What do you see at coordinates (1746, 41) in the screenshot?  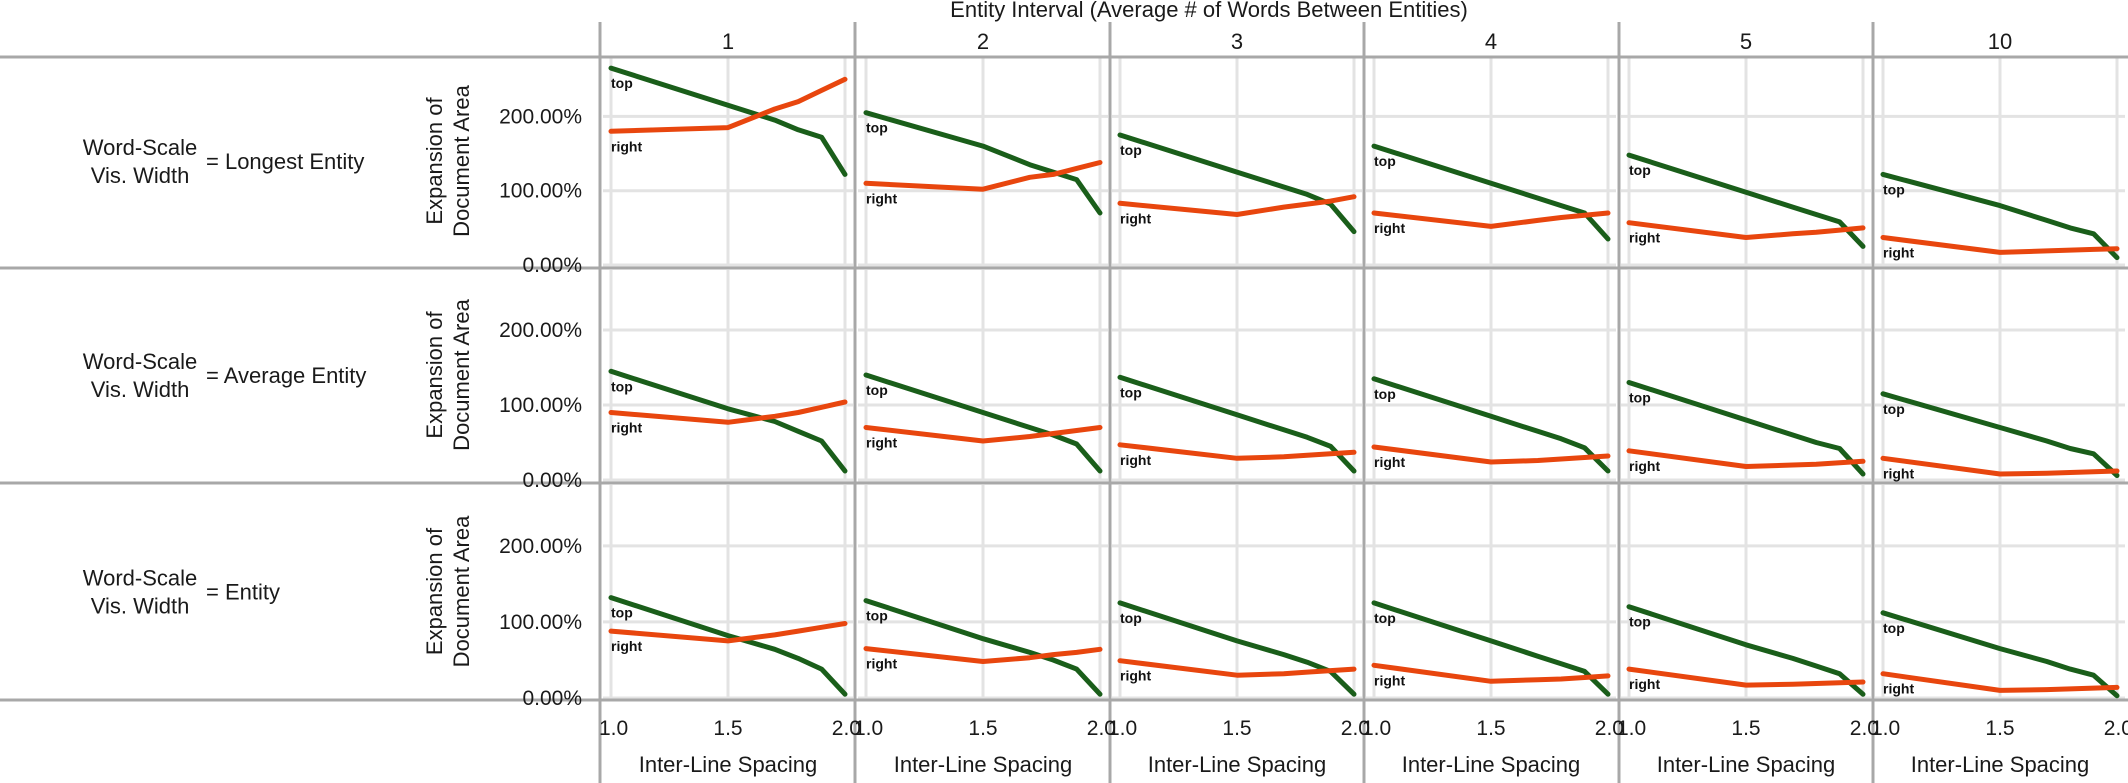 I see `column-strip-label: 5` at bounding box center [1746, 41].